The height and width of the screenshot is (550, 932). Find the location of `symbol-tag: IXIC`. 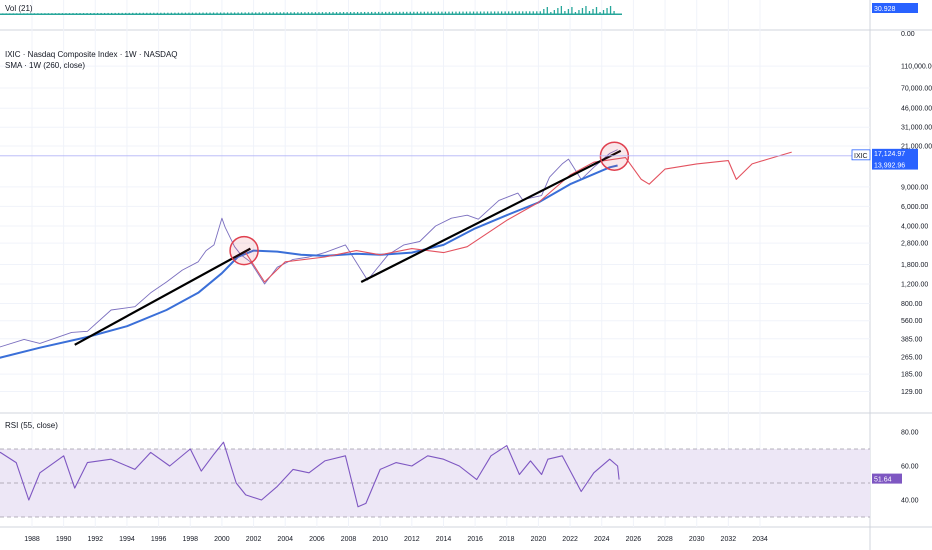

symbol-tag: IXIC is located at coordinates (861, 156).